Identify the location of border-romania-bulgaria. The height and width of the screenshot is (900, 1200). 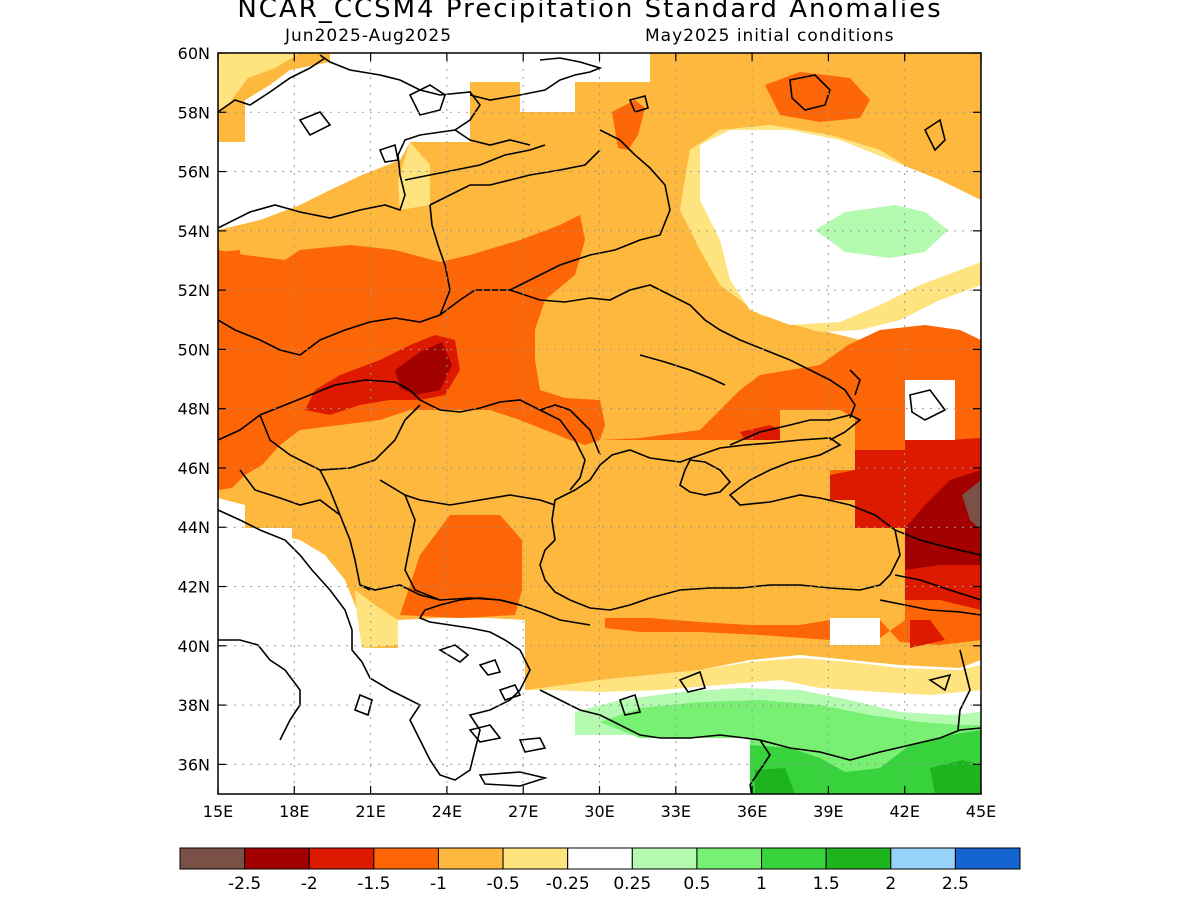
(467, 492).